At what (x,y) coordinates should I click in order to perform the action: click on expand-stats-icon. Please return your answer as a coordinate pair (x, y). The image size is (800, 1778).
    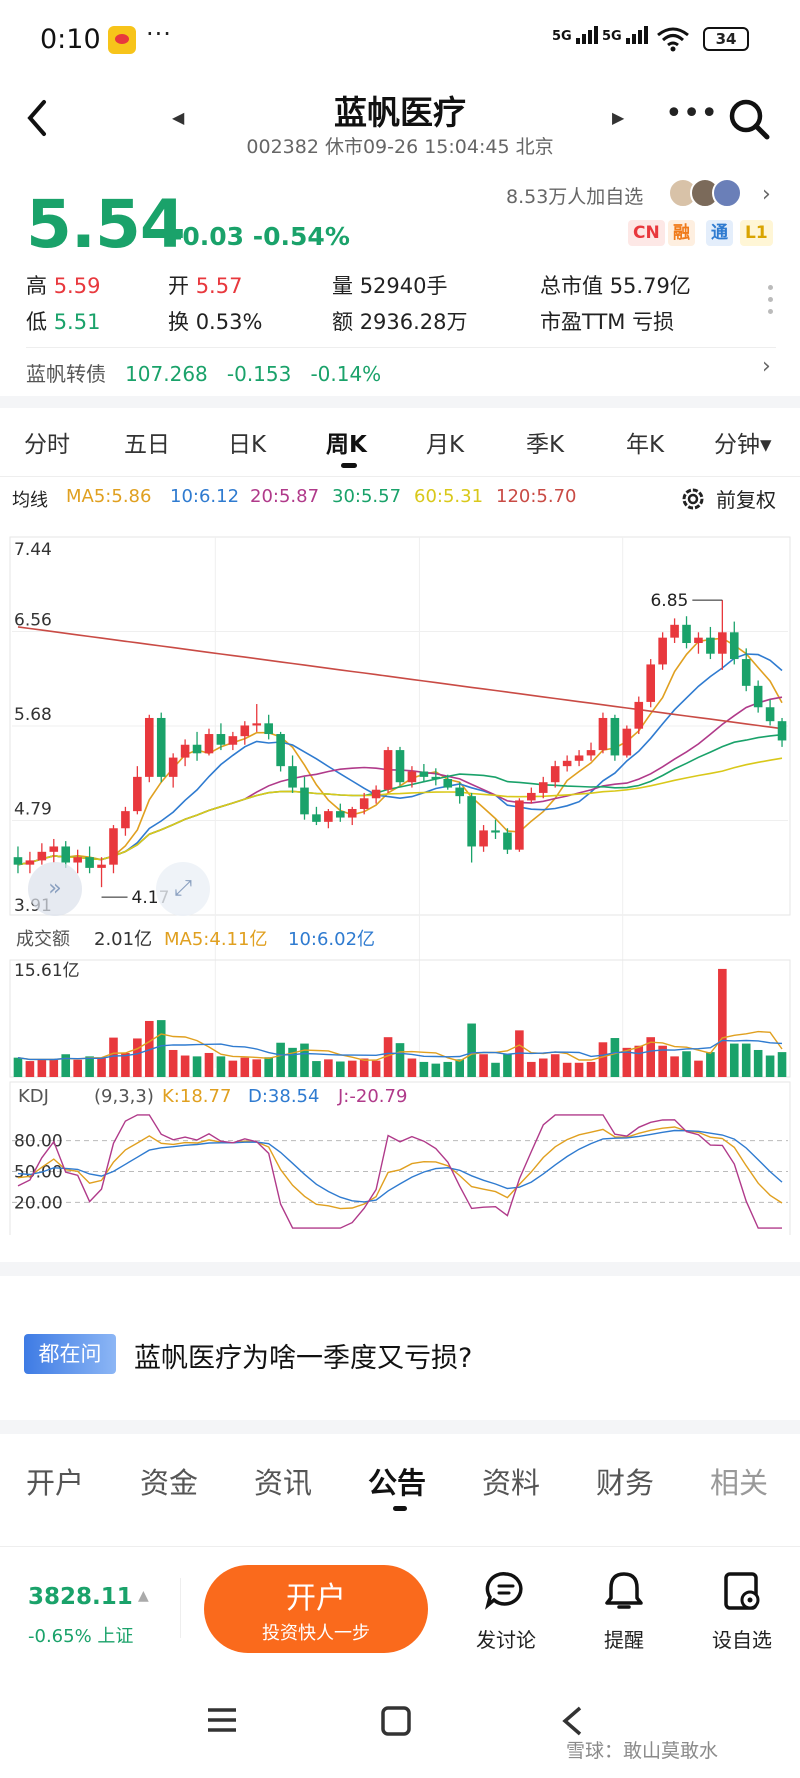
    Looking at the image, I should click on (771, 303).